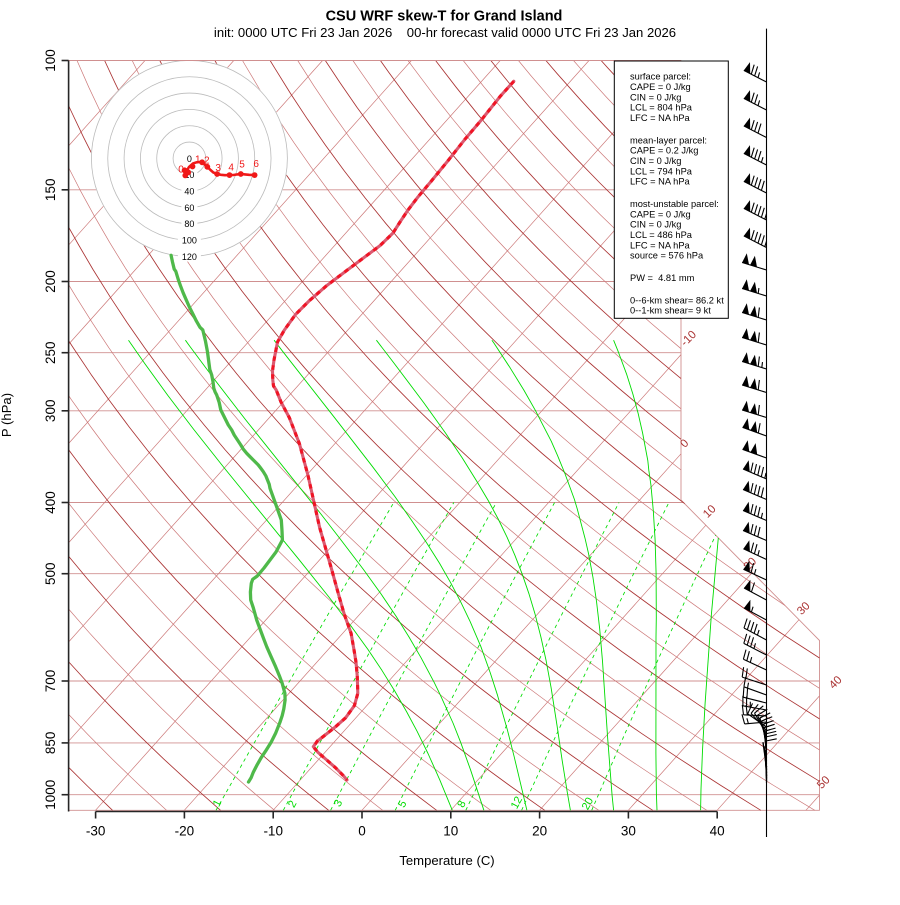  Describe the element at coordinates (670, 311) in the screenshot. I see `svg-text: 0--1-km shear= 9 kt` at that location.